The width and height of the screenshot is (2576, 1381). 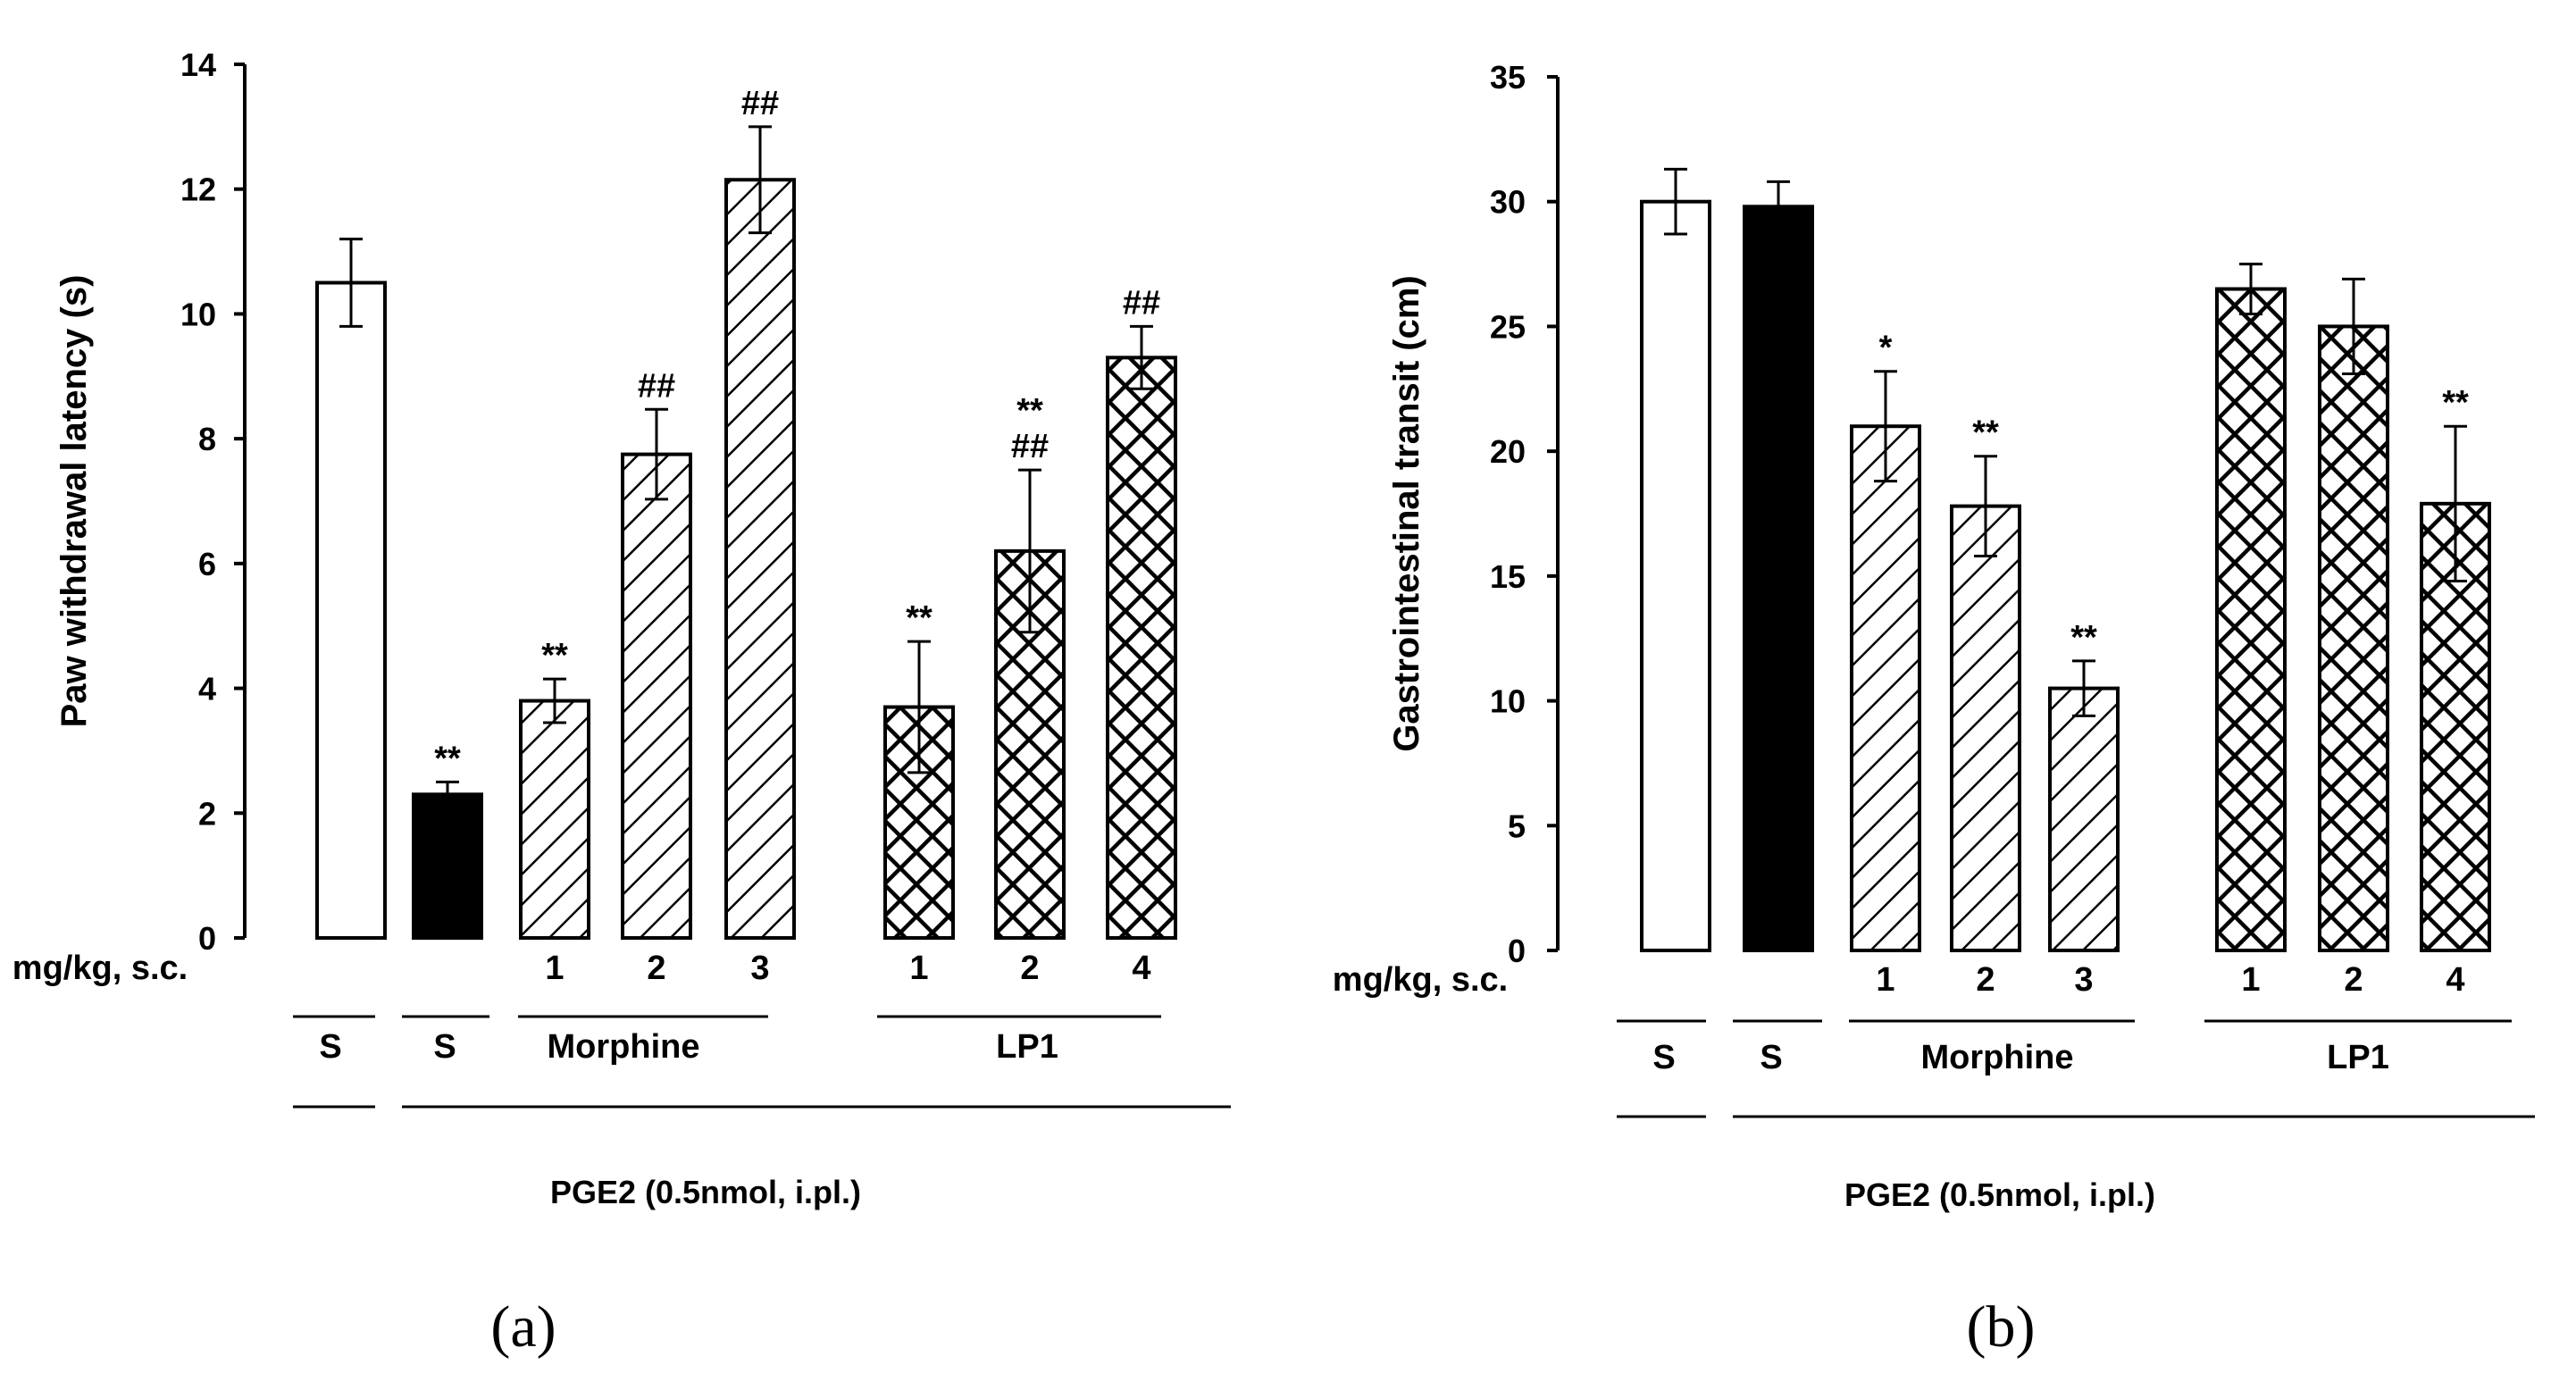 What do you see at coordinates (207, 564) in the screenshot?
I see `y-tick-label: 6` at bounding box center [207, 564].